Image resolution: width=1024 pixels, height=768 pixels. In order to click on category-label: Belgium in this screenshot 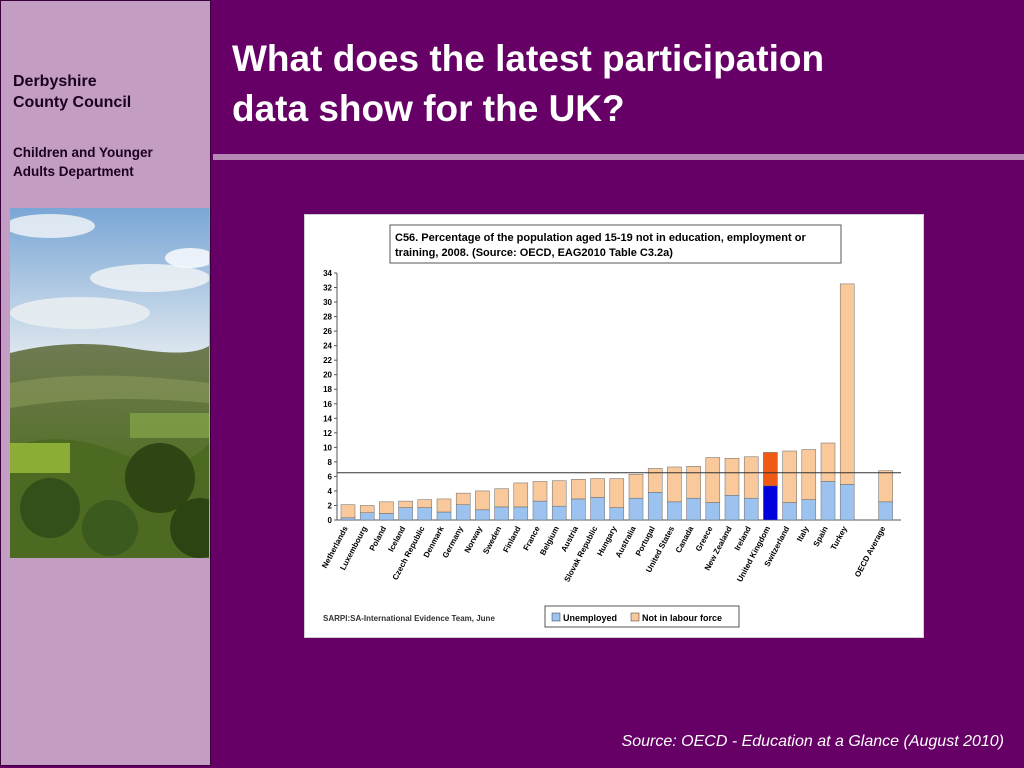, I will do `click(549, 541)`.